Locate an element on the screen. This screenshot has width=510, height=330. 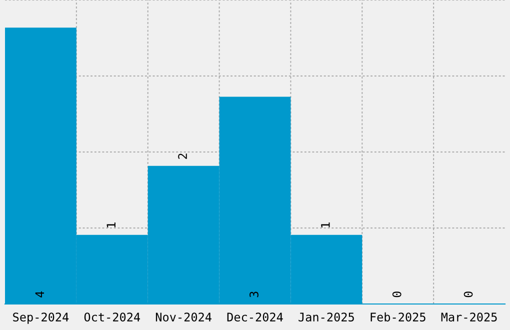
x-tick-label: Oct-2024 is located at coordinates (112, 317).